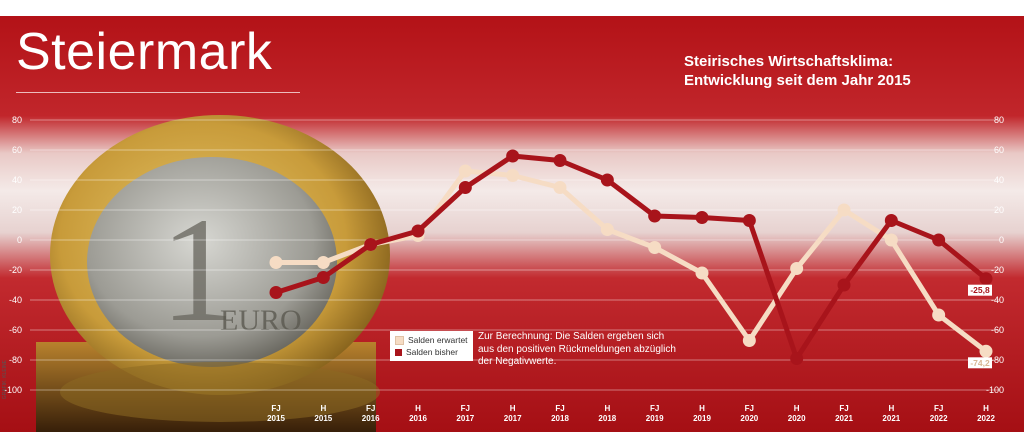 The image size is (1024, 446). What do you see at coordinates (438, 340) in the screenshot?
I see `legend-label-erwartet: Salden erwartet` at bounding box center [438, 340].